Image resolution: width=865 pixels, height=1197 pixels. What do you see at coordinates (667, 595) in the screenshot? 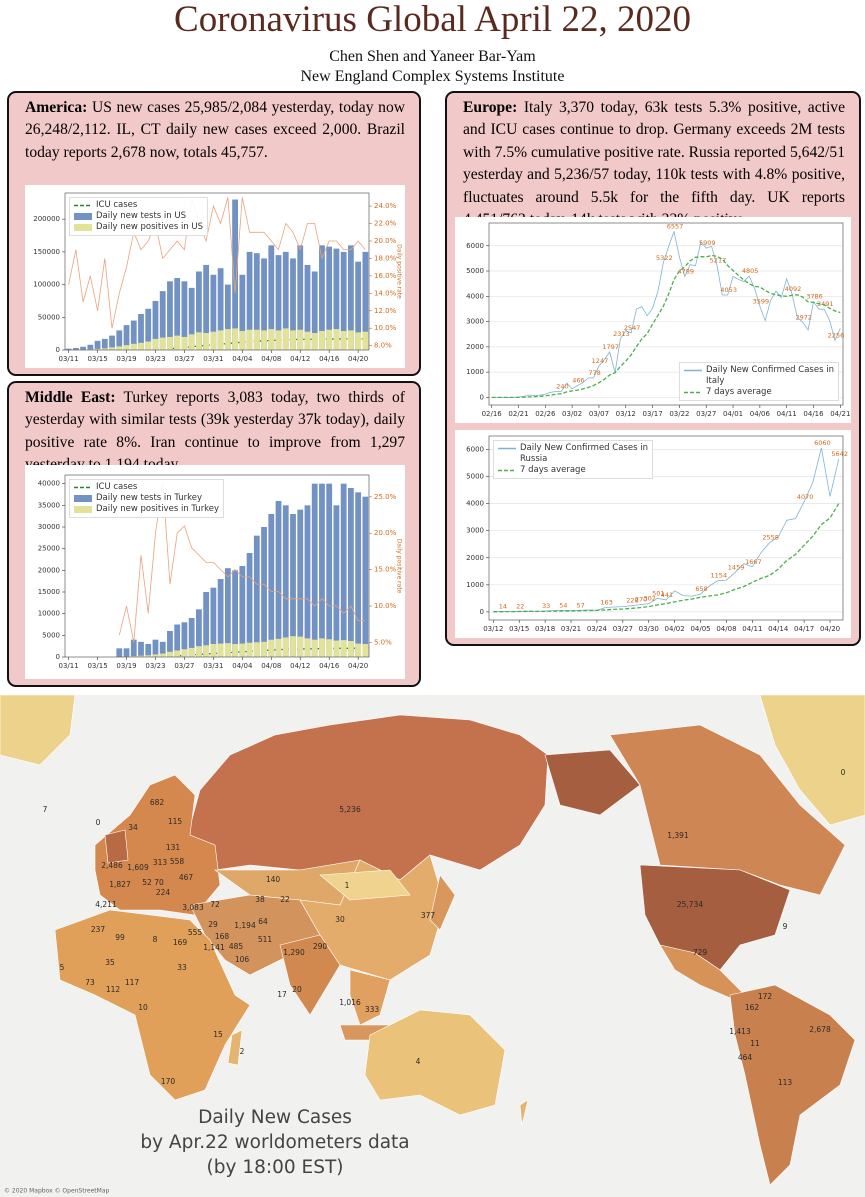
I see `data-label: 441` at bounding box center [667, 595].